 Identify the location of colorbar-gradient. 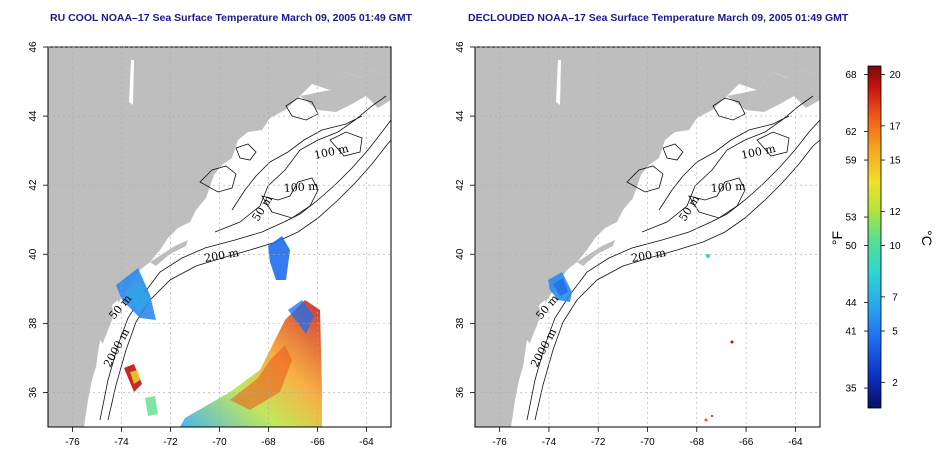
(874, 237).